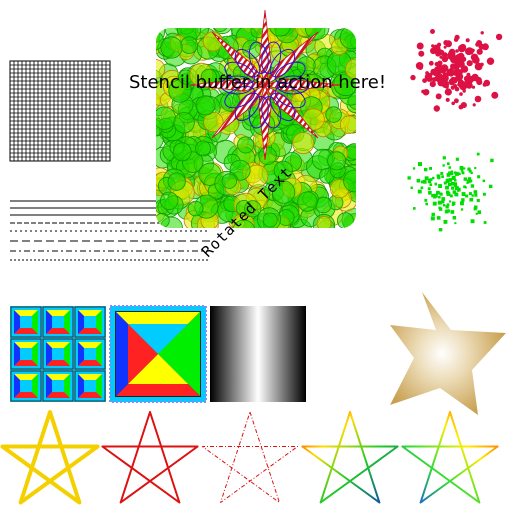  I want to click on green-splatter, so click(450, 192).